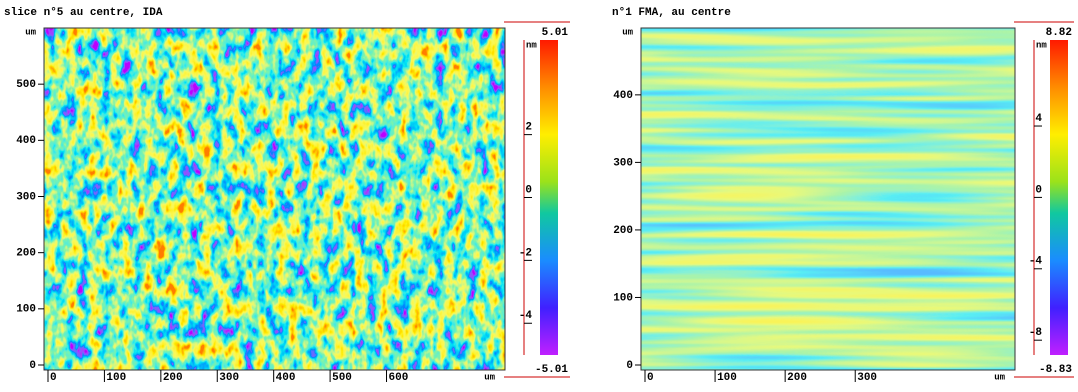 This screenshot has height=392, width=1078. I want to click on colorbar-max: 8.82, so click(1059, 33).